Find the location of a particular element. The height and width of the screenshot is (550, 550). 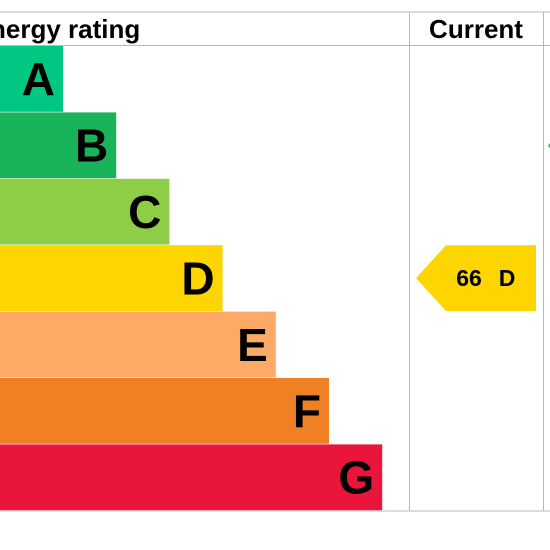

current-rating-band: D is located at coordinates (507, 278).